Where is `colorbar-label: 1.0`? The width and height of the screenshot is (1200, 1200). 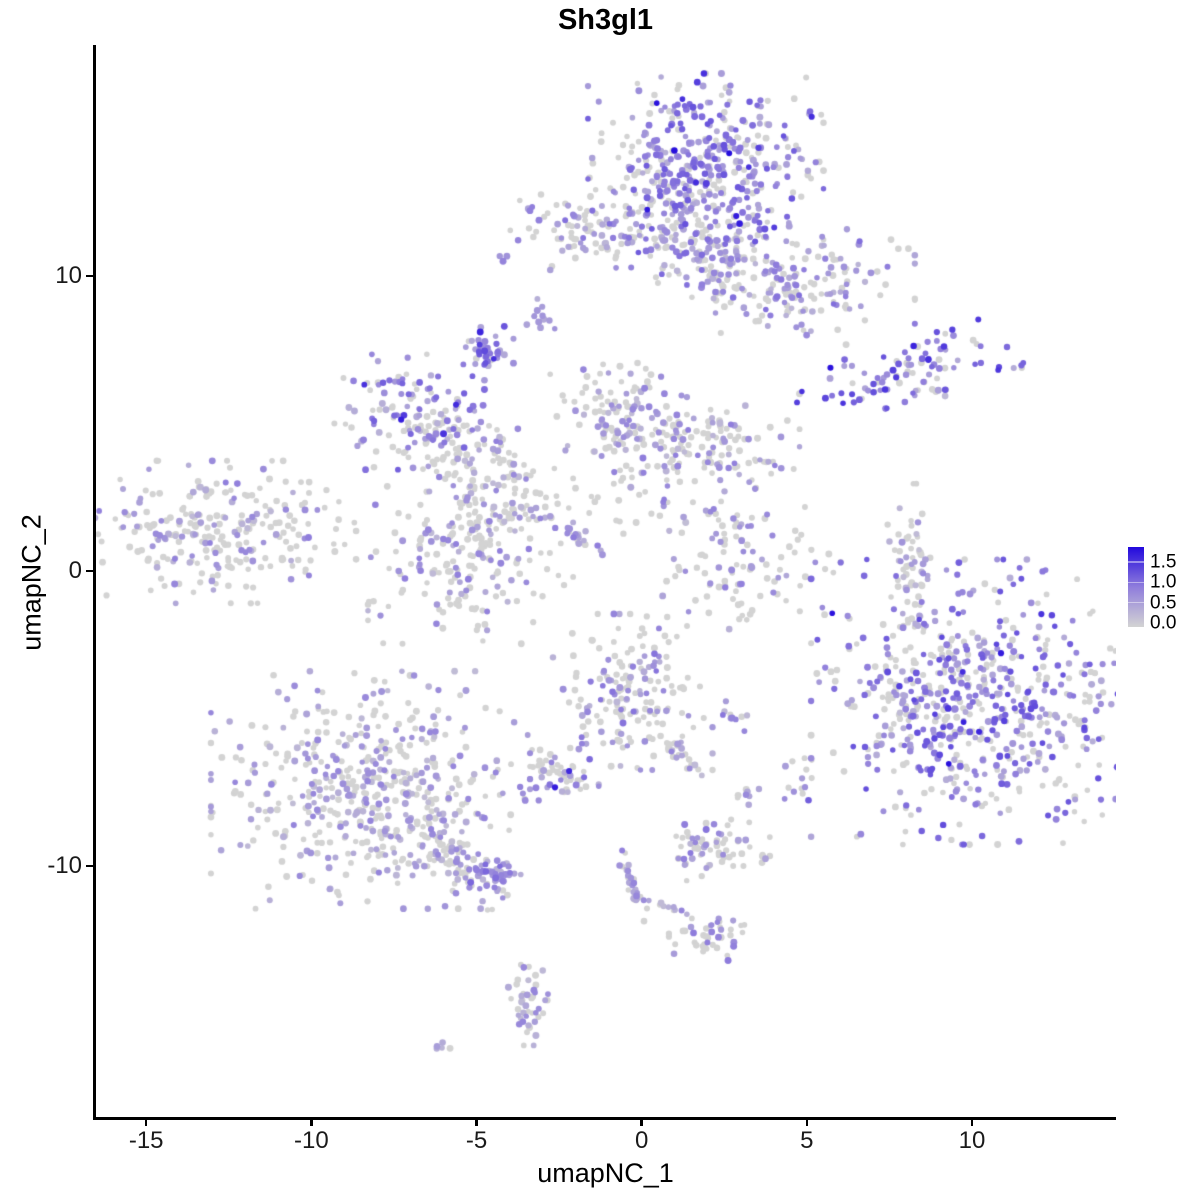 colorbar-label: 1.0 is located at coordinates (1163, 582).